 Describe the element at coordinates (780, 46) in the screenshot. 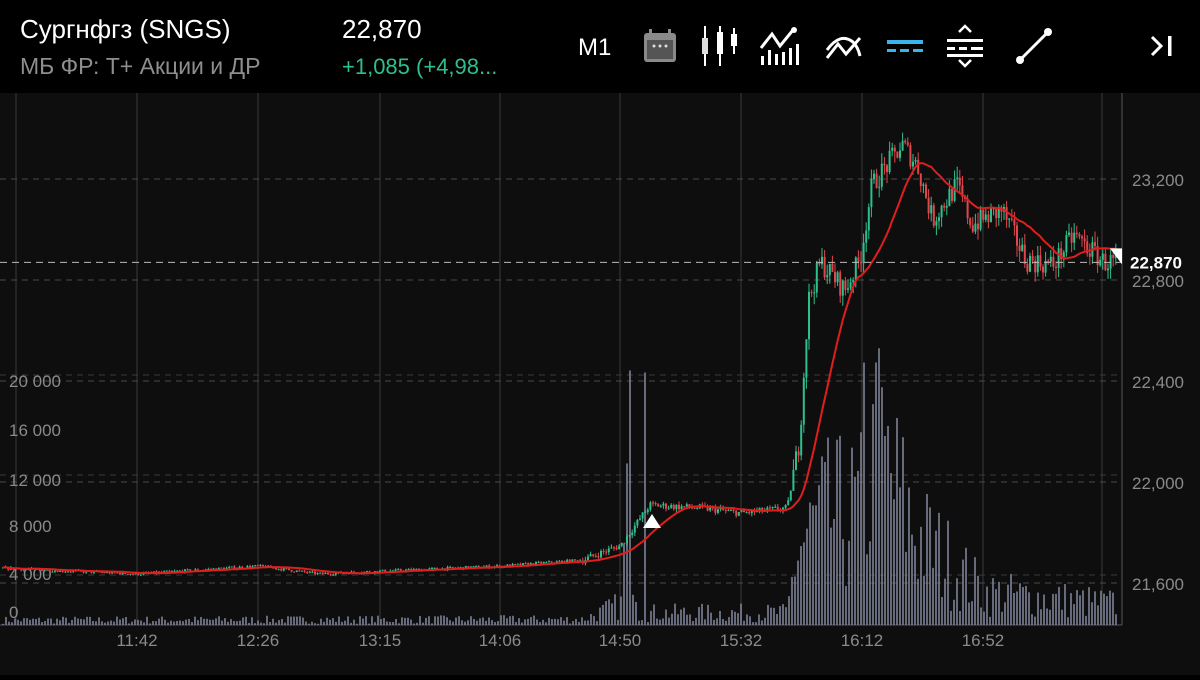

I see `indicators-icon` at that location.